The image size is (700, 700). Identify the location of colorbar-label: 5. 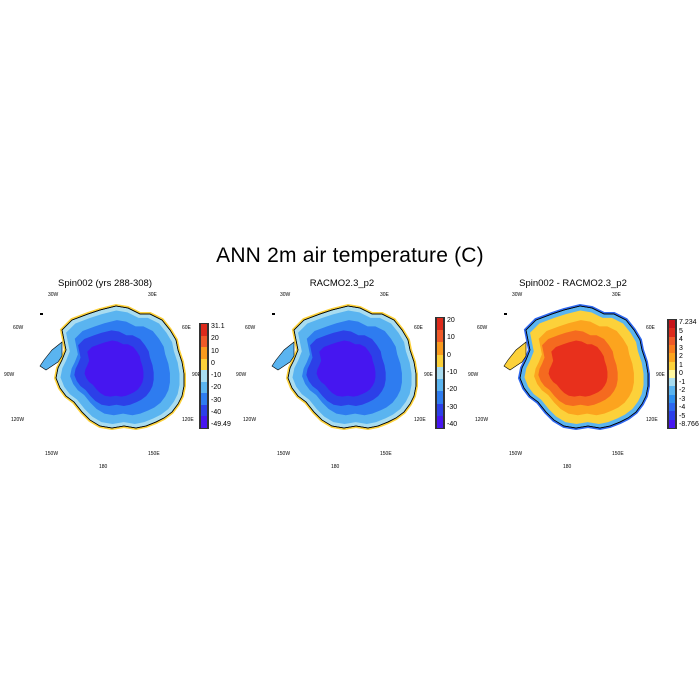
(681, 331).